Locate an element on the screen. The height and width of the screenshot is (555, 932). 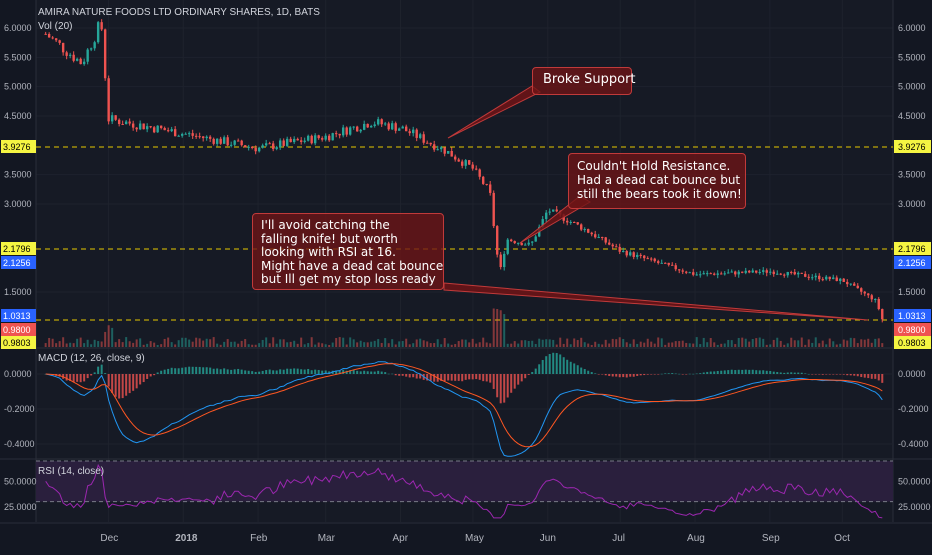
broke-support-callout: Broke Support is located at coordinates (584, 81).